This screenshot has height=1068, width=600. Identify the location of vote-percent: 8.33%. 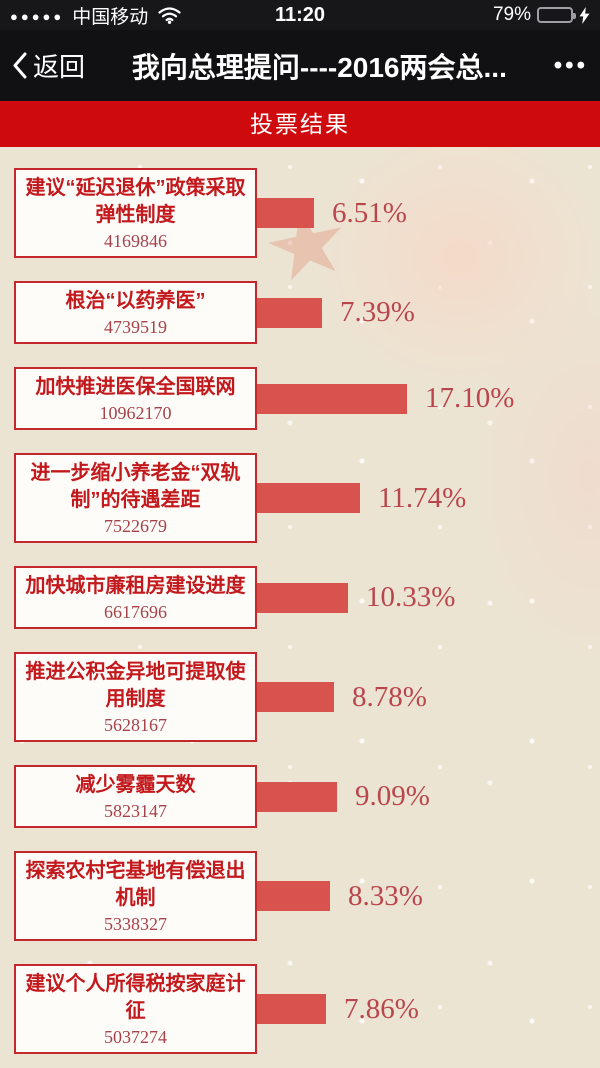
(385, 895).